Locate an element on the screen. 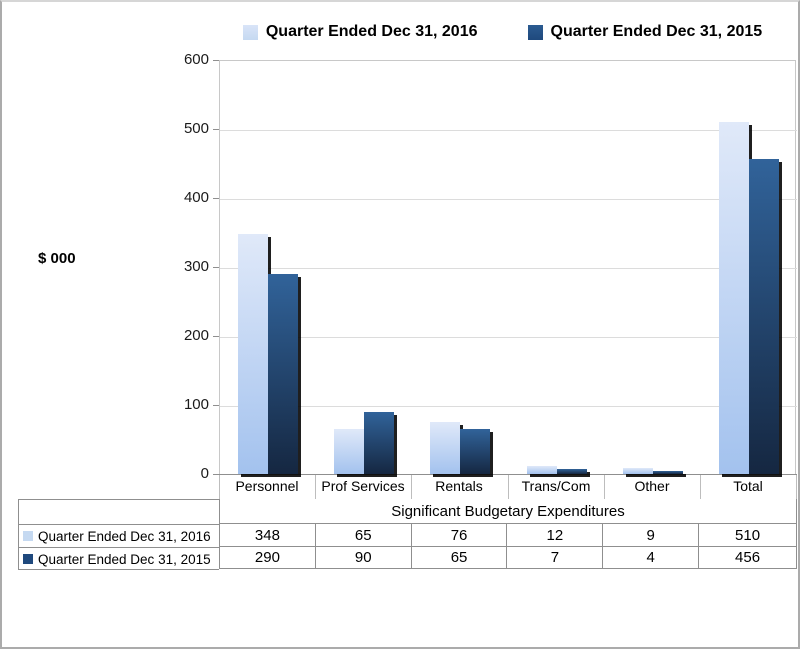 The image size is (800, 649). legend-item-2016: Quarter Ended Dec 31, 2016 is located at coordinates (360, 32).